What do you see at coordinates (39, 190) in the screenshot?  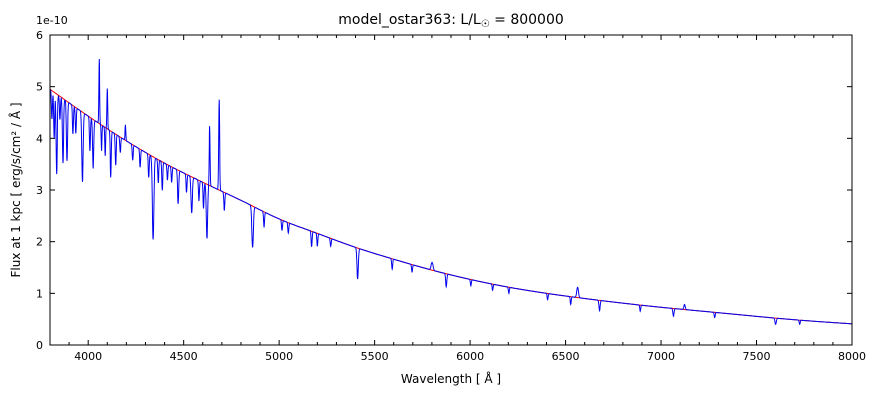 I see `y-tick-label: 3` at bounding box center [39, 190].